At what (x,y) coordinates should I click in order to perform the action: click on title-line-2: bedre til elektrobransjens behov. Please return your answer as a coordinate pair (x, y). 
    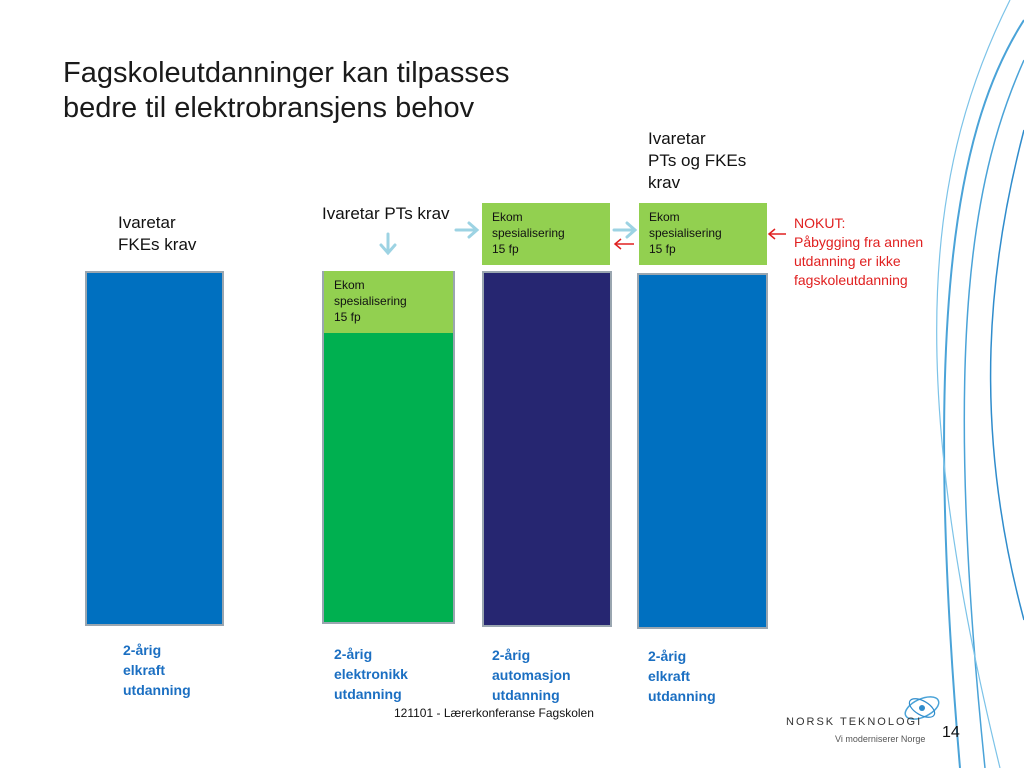
    Looking at the image, I should click on (269, 108).